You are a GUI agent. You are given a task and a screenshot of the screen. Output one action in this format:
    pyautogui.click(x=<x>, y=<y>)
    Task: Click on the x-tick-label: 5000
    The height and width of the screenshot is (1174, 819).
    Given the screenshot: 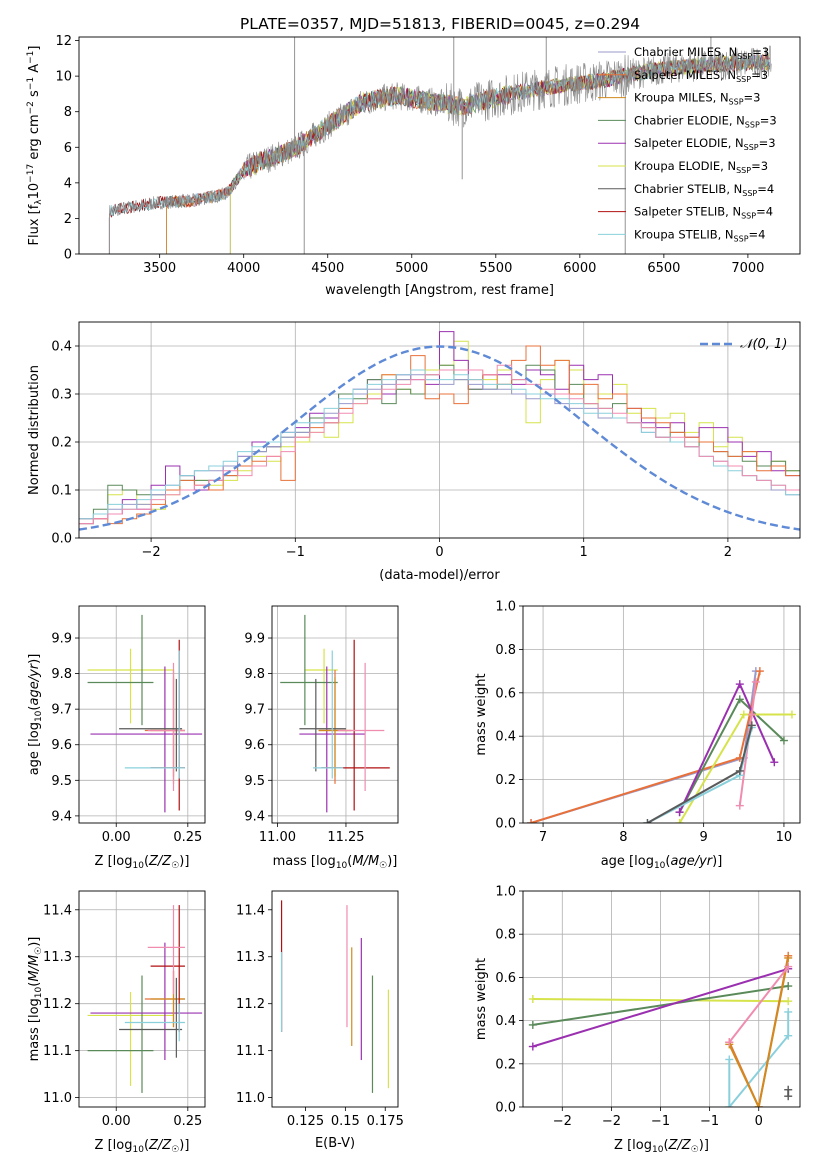 What is the action you would take?
    pyautogui.click(x=411, y=268)
    